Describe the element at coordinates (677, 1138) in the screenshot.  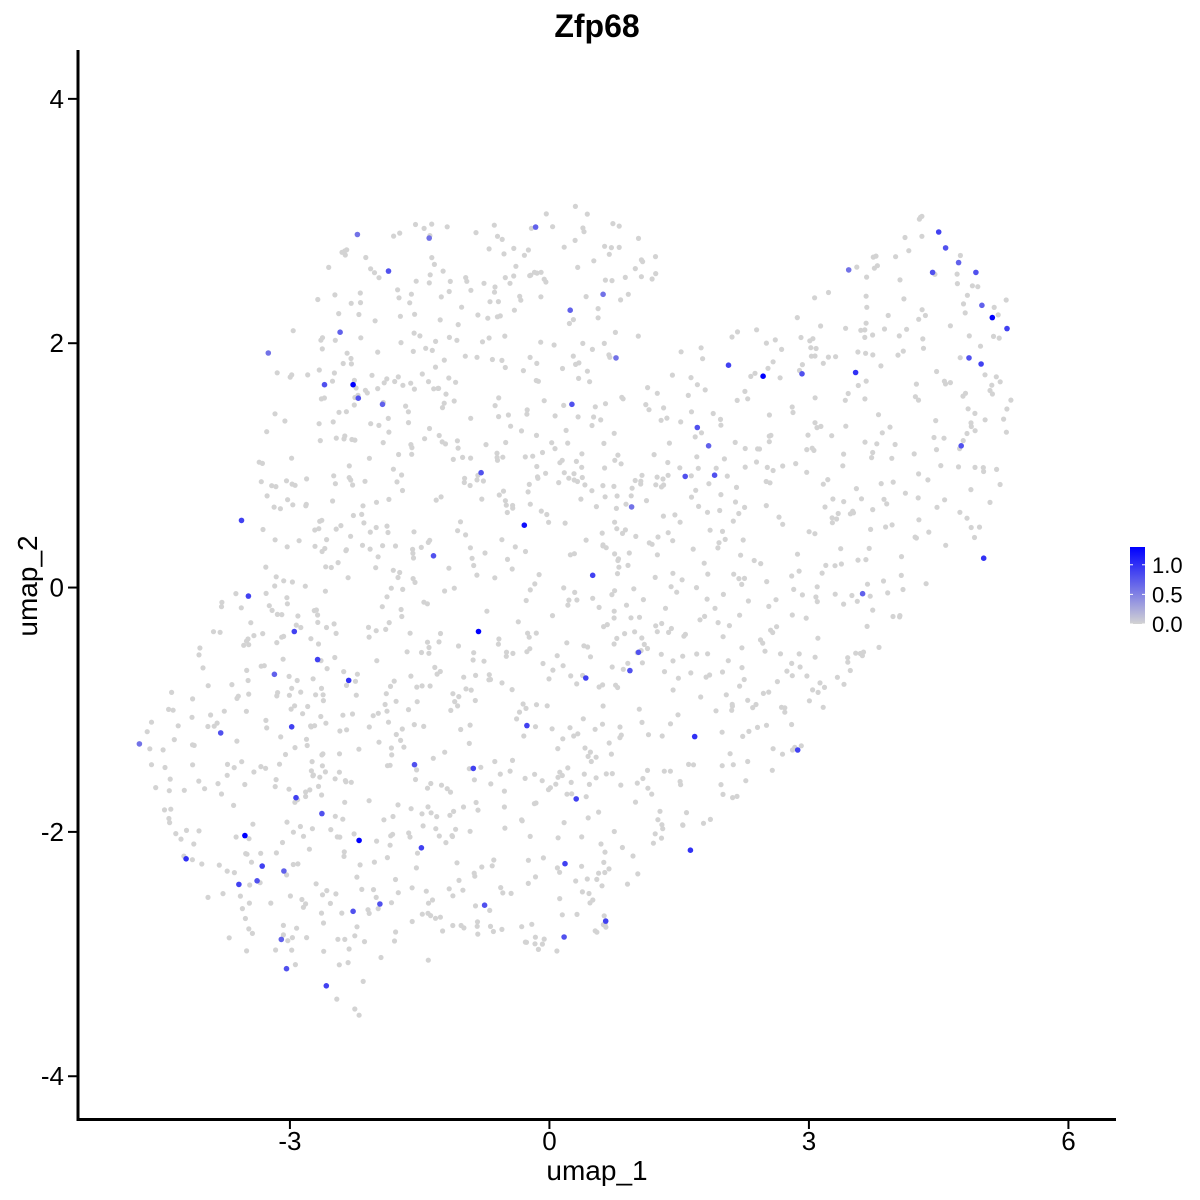
I see `x-axis-ticks: -3 0 3 6` at that location.